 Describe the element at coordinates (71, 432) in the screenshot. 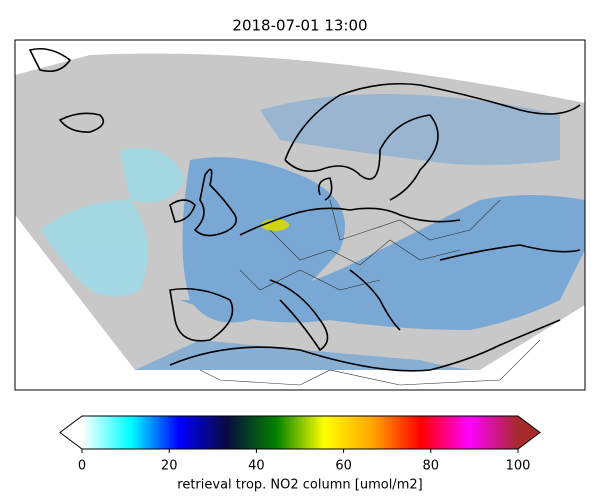

I see `colorbar-extend-min` at that location.